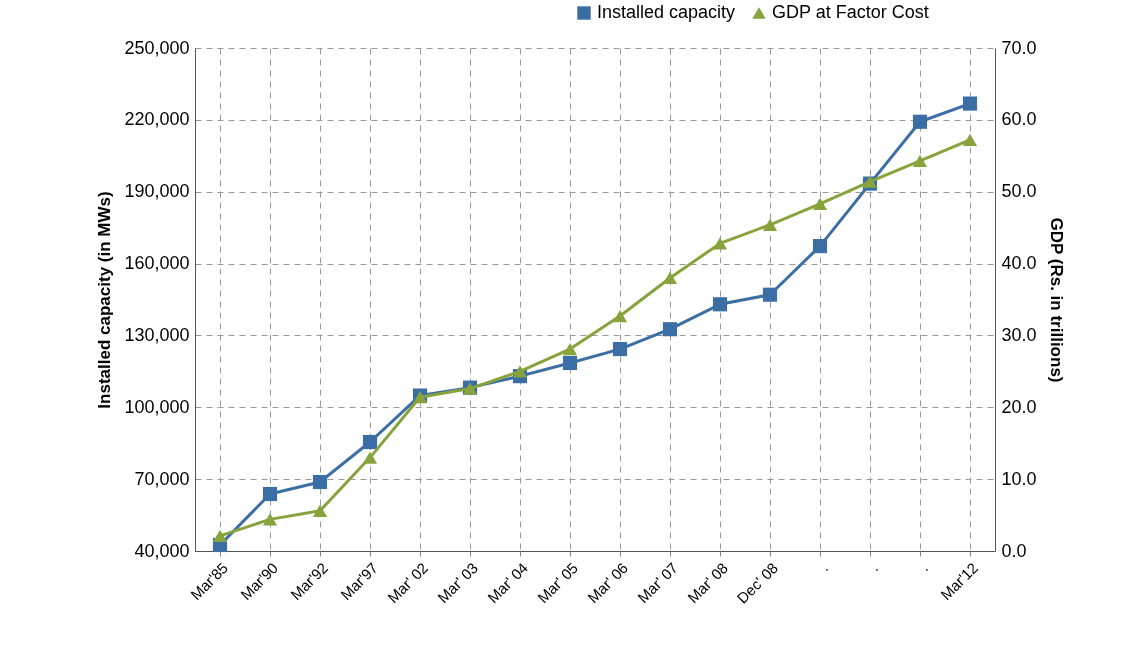  Describe the element at coordinates (666, 12) in the screenshot. I see `legend-label: Installed capacity` at that location.